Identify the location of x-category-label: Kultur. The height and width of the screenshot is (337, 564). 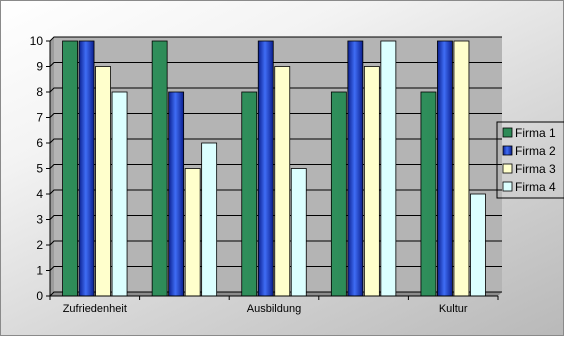
(453, 309).